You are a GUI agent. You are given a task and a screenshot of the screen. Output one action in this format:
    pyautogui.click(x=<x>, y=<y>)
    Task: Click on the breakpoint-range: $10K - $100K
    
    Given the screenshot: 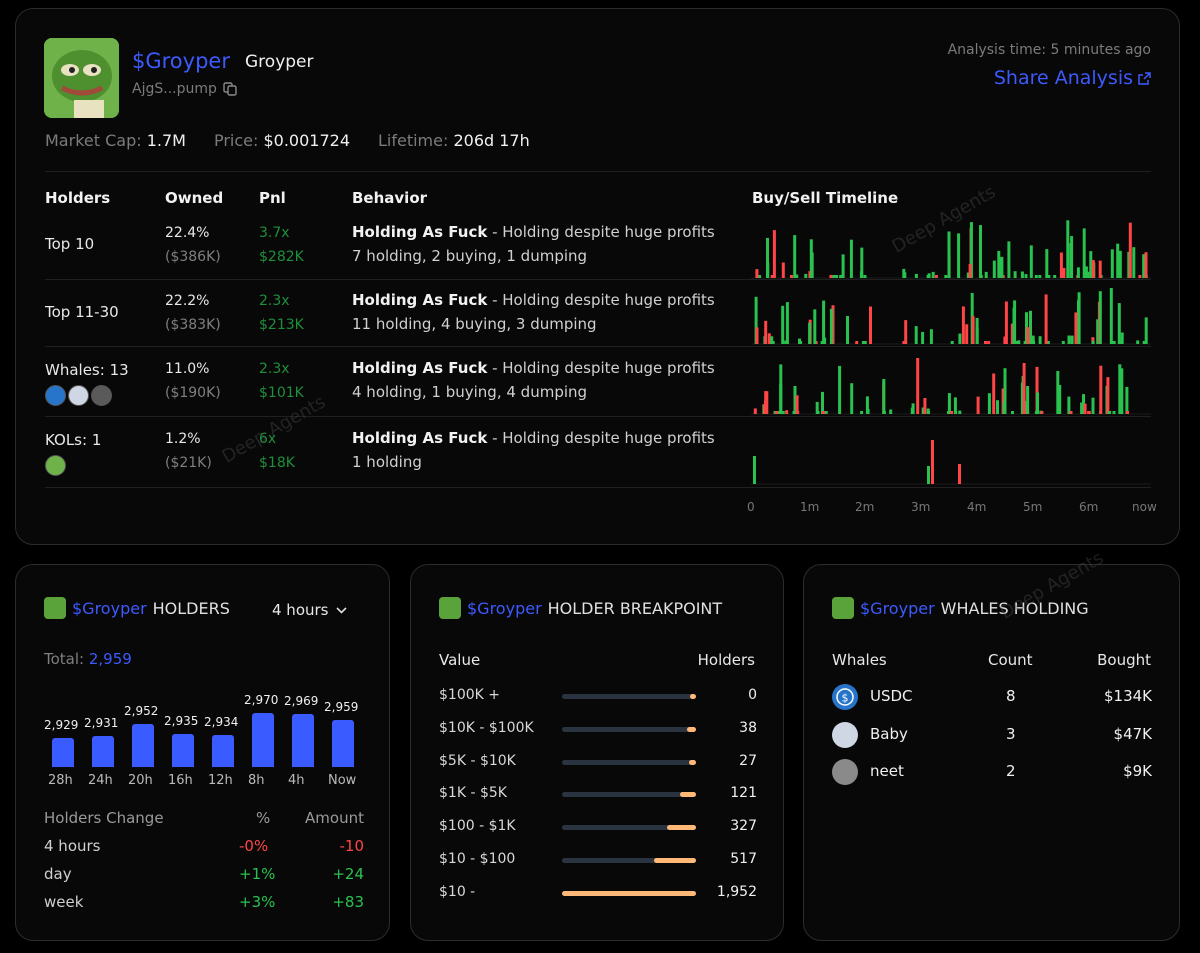 What is the action you would take?
    pyautogui.click(x=486, y=727)
    